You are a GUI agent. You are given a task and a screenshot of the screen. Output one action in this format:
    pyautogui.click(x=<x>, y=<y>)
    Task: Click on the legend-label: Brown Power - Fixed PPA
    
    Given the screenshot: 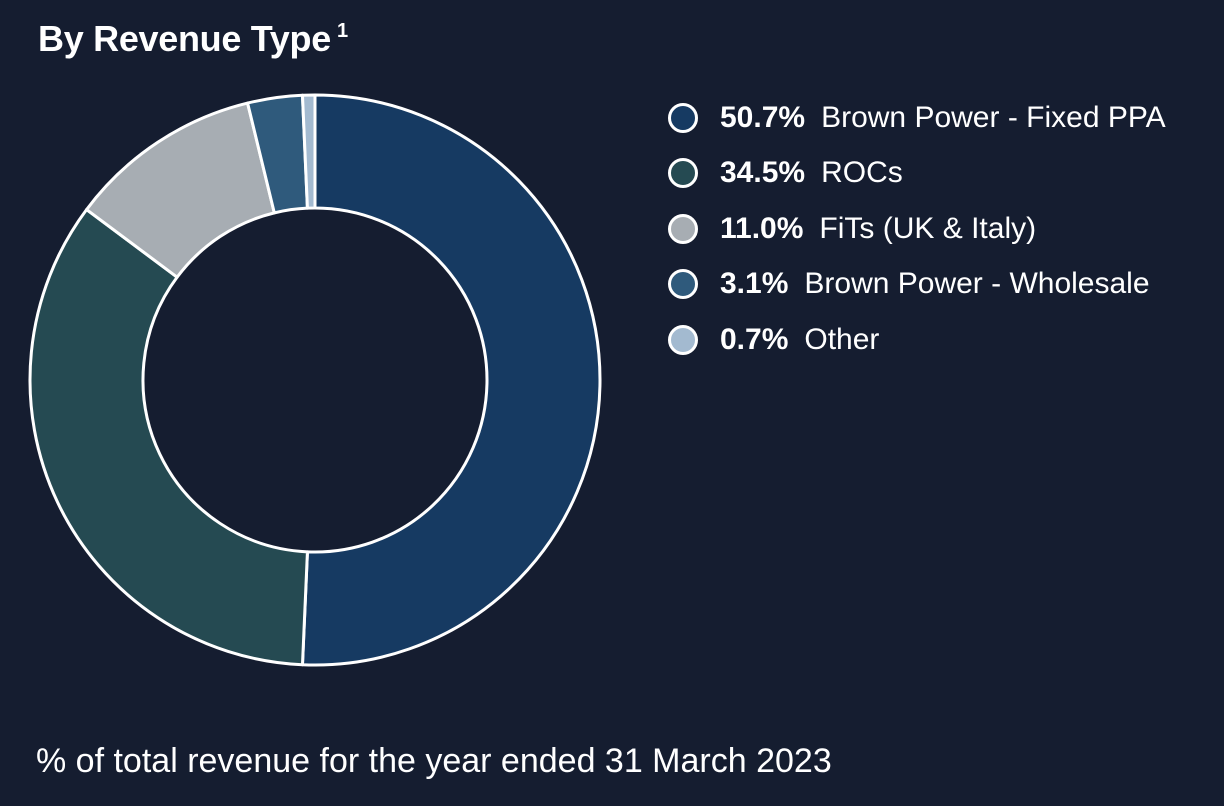 What is the action you would take?
    pyautogui.click(x=993, y=117)
    